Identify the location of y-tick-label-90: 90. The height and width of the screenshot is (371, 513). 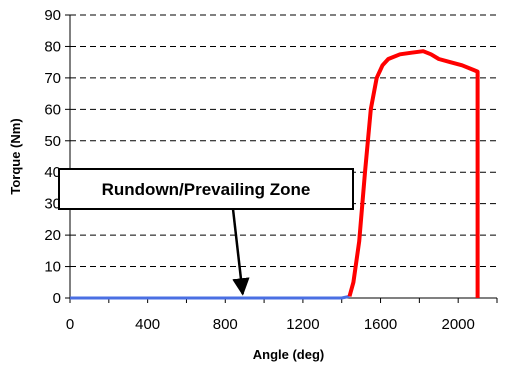
(52, 15).